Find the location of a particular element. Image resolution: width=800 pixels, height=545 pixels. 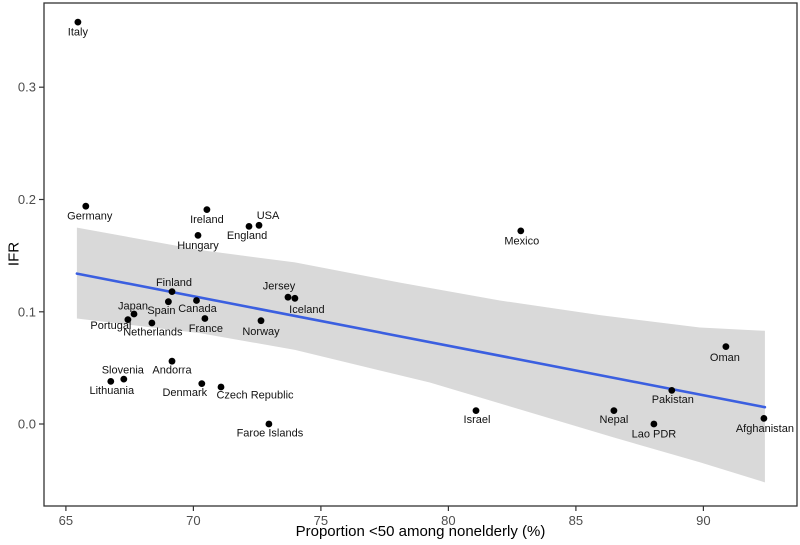

point-label: Pakistan is located at coordinates (673, 400).